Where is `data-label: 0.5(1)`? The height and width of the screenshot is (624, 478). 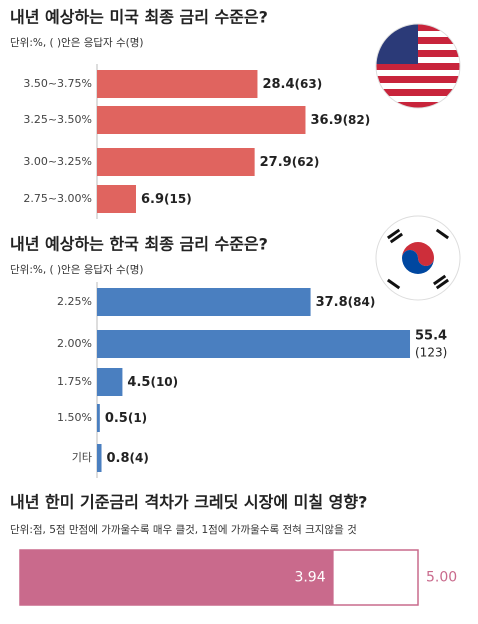 data-label: 0.5(1) is located at coordinates (126, 418).